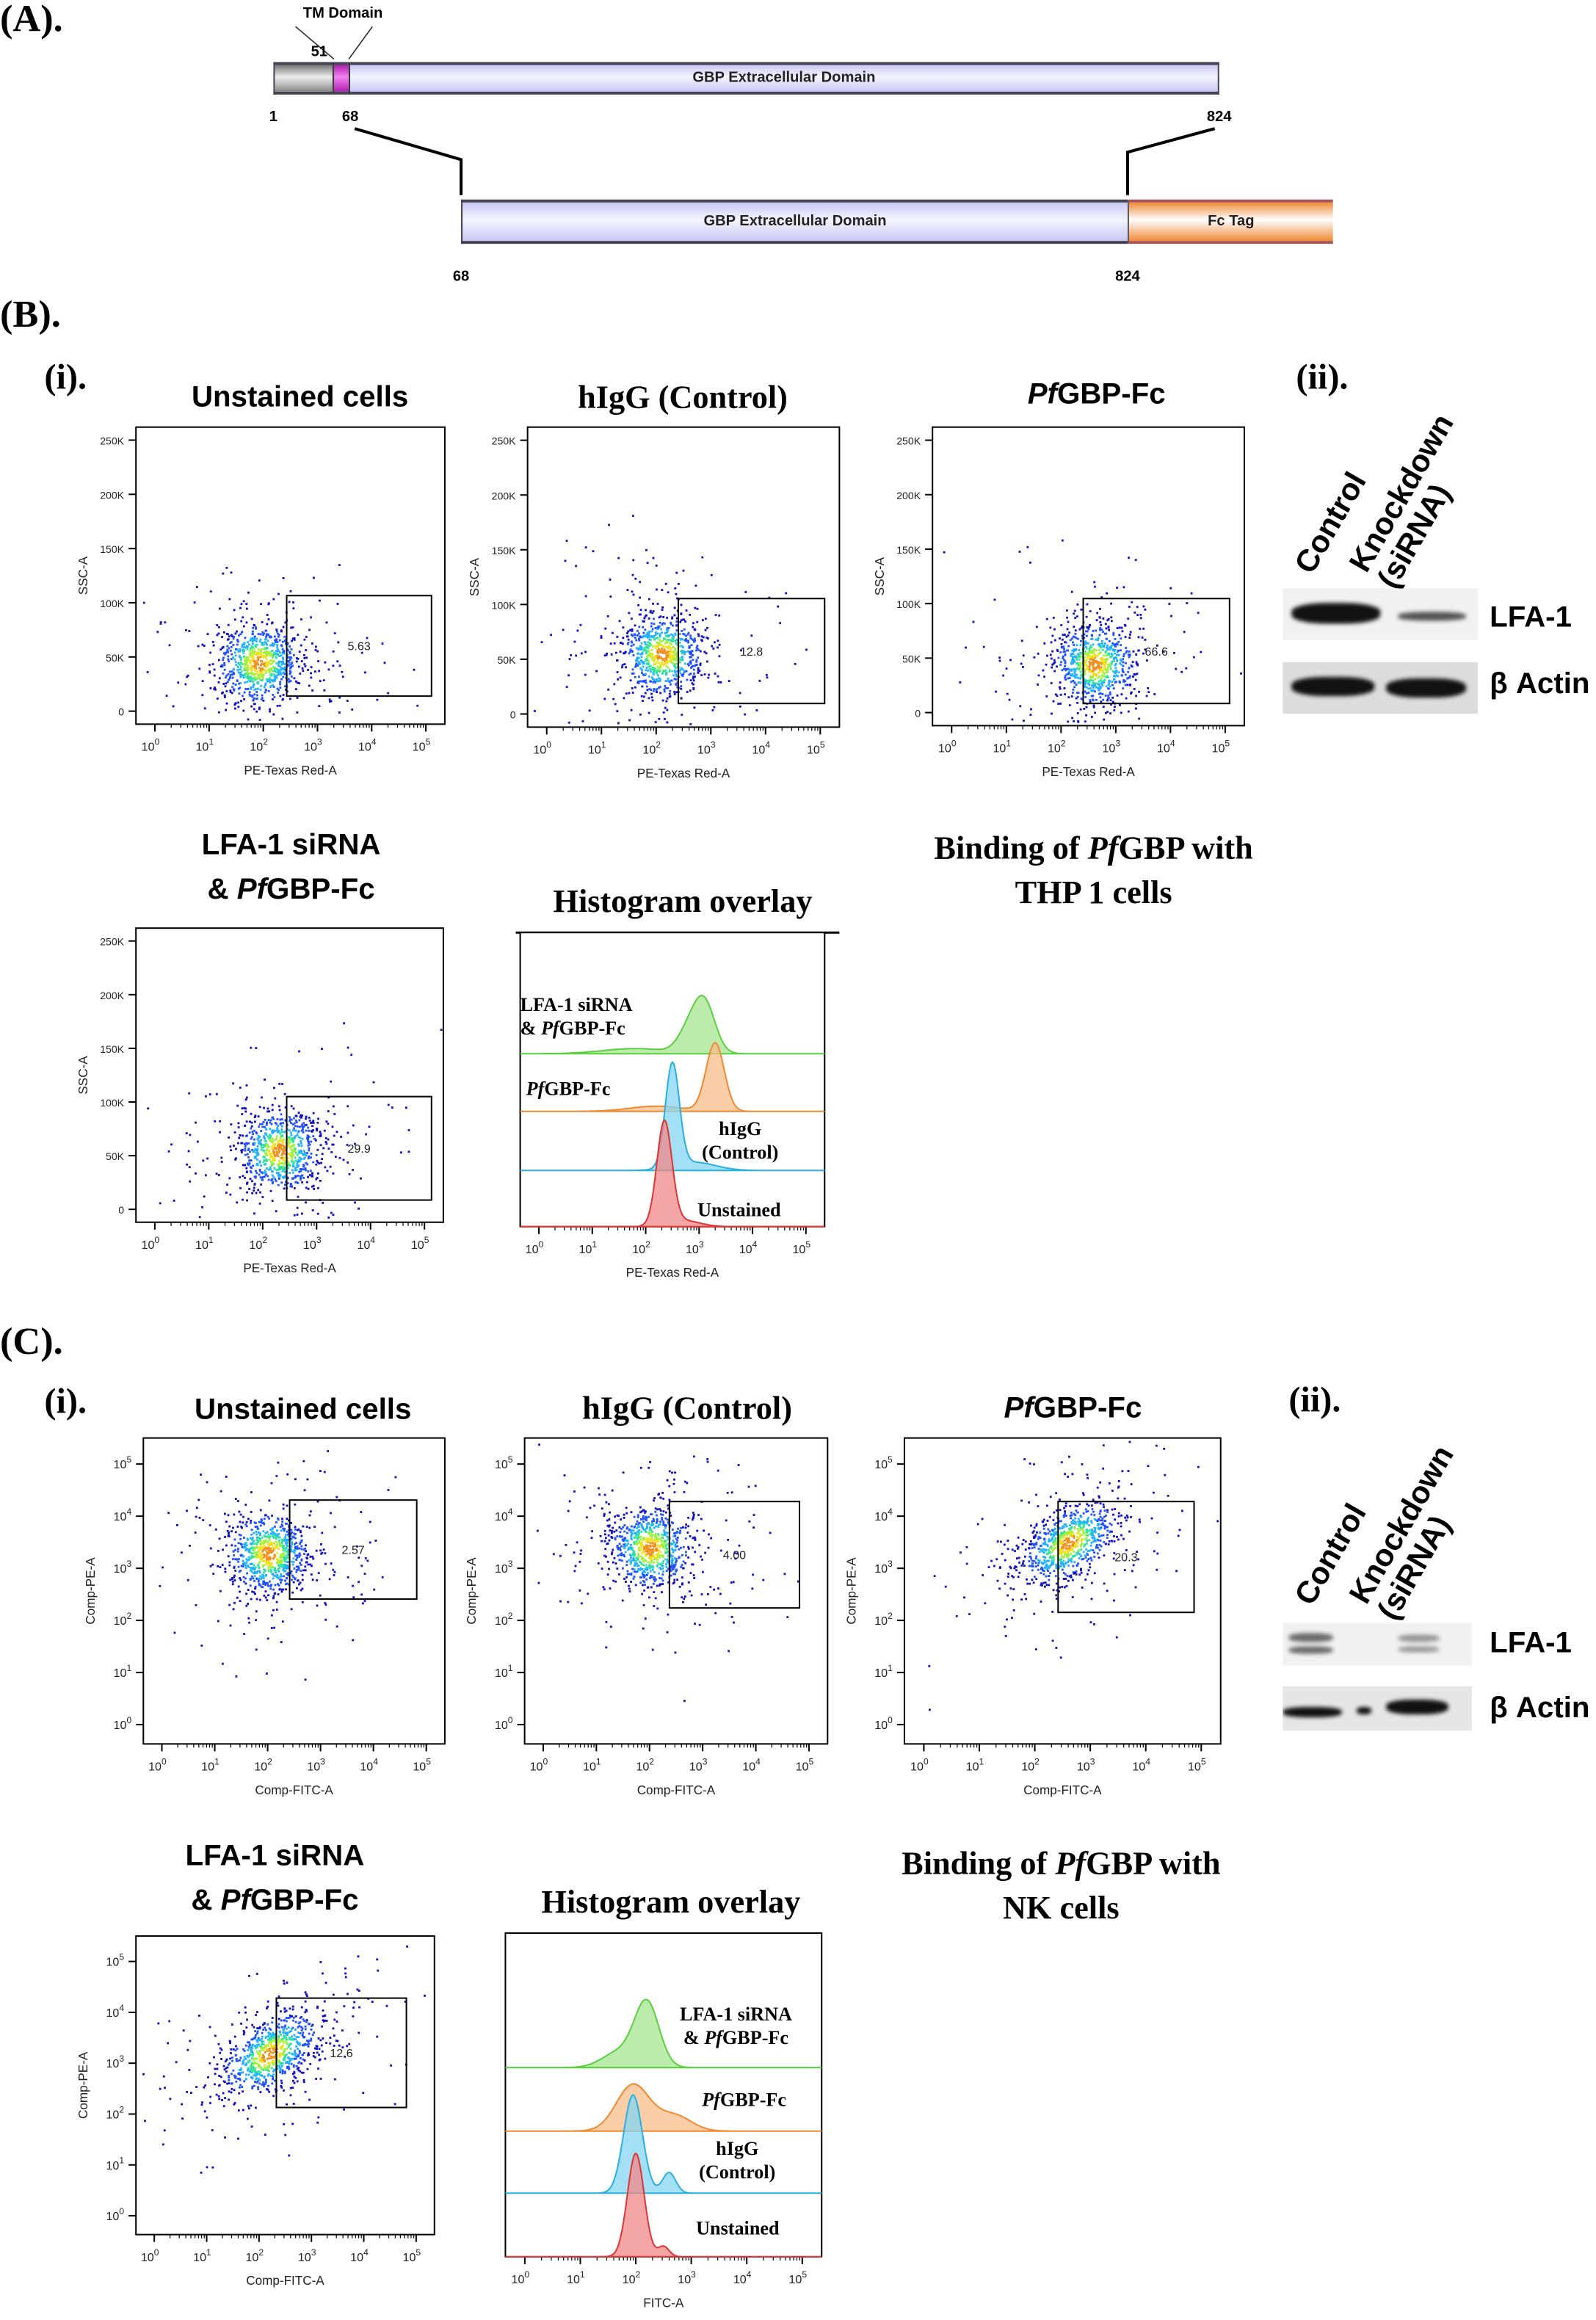  What do you see at coordinates (128, 1564) in the screenshot?
I see `y-tick-exponent: 3` at bounding box center [128, 1564].